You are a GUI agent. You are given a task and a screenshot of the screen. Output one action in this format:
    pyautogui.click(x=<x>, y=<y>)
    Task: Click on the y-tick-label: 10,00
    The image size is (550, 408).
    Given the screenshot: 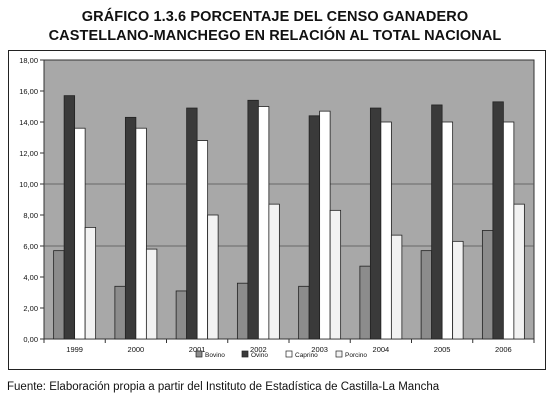 What is the action you would take?
    pyautogui.click(x=28, y=184)
    